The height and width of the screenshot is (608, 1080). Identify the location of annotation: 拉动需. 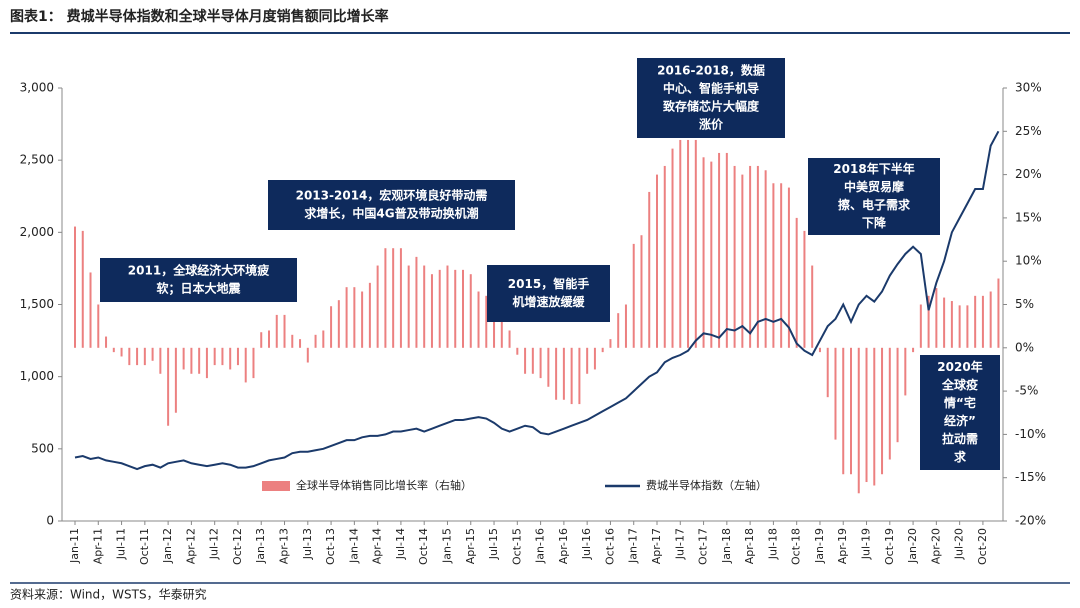
(960, 438).